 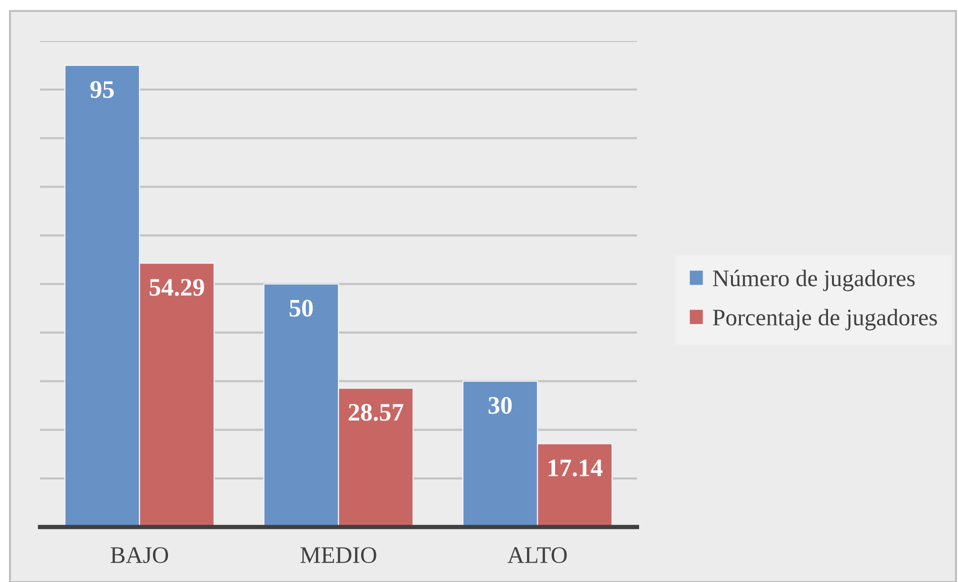 I want to click on data-label: 54.29, so click(x=177, y=287).